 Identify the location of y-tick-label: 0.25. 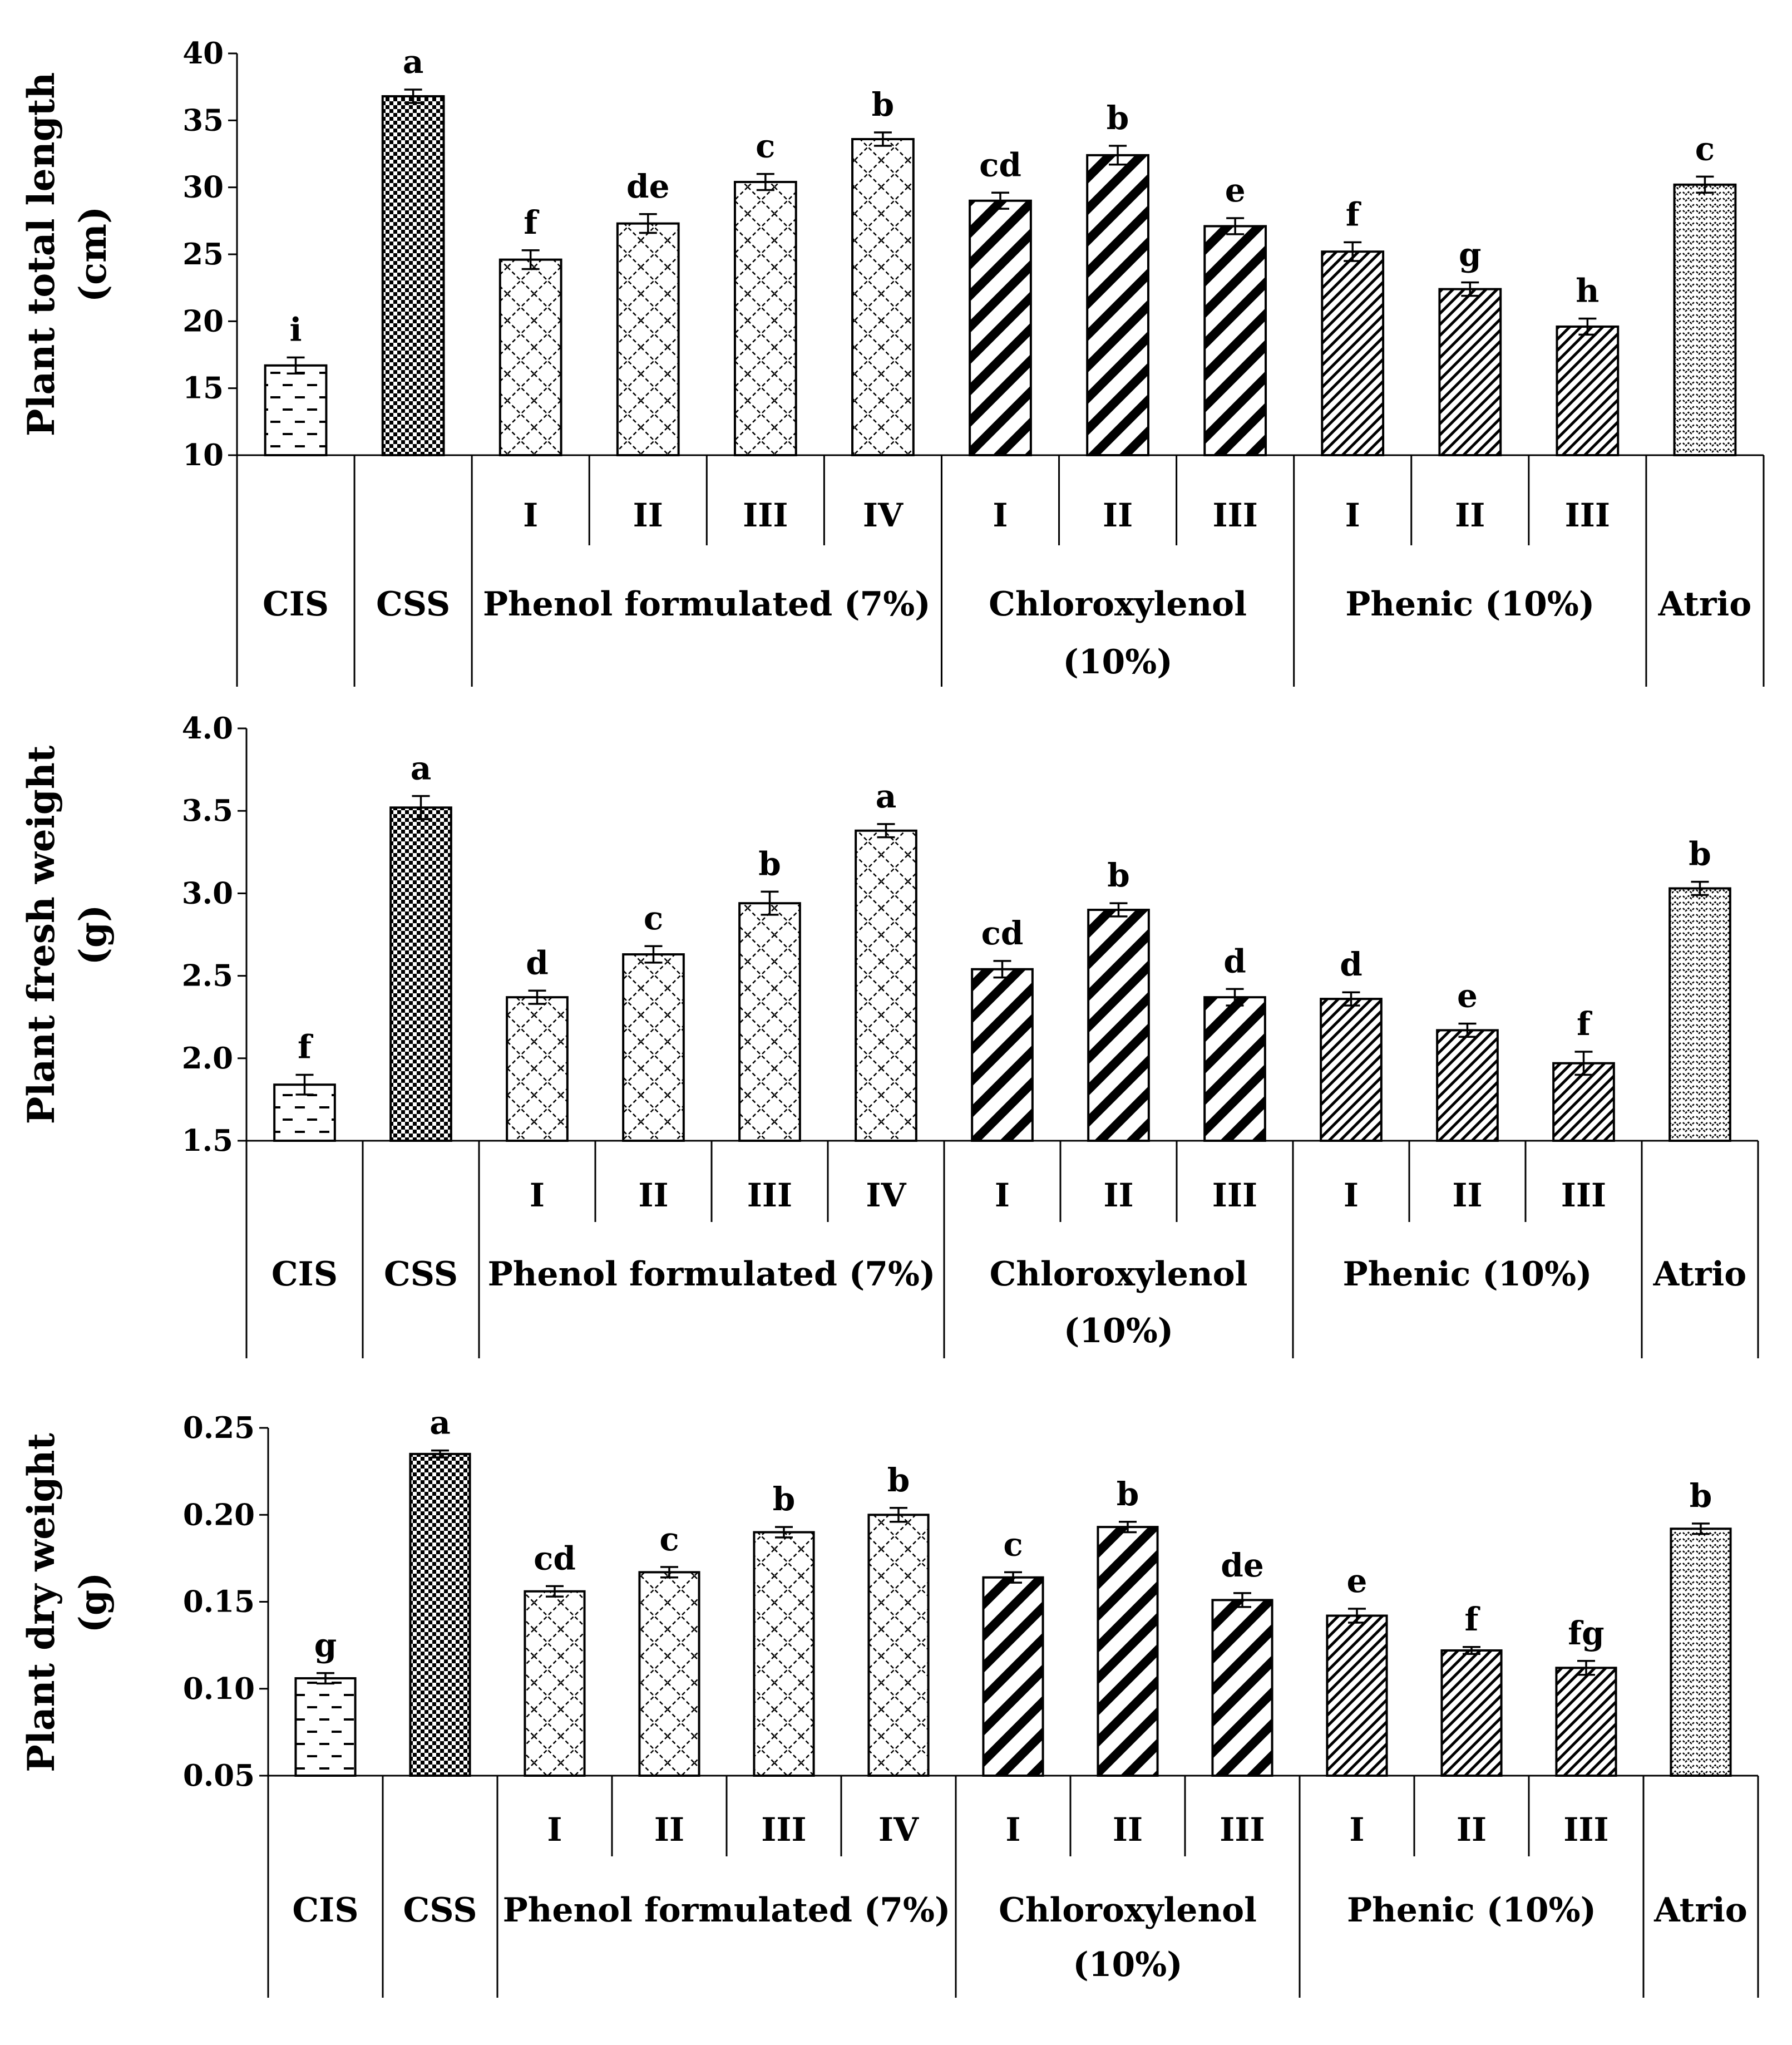
(219, 1428).